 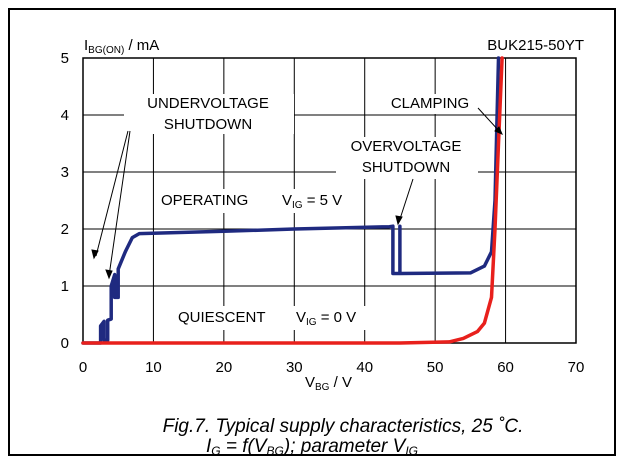 I want to click on clamping-label-bg, so click(x=430, y=104).